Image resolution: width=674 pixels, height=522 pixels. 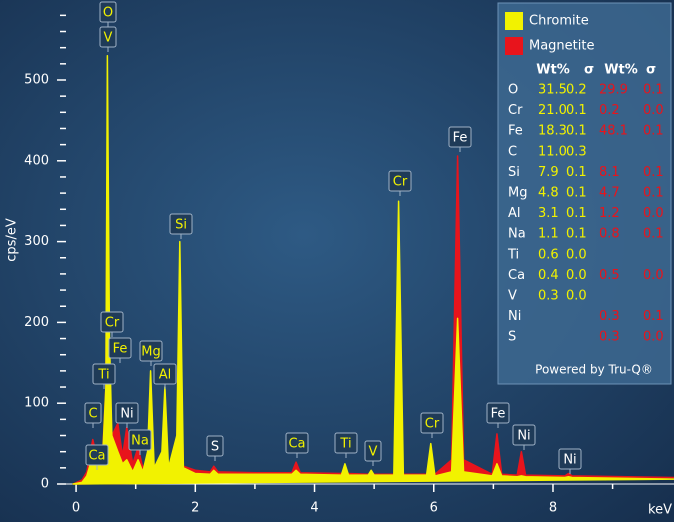 What do you see at coordinates (613, 90) in the screenshot?
I see `table-value: 29.9` at bounding box center [613, 90].